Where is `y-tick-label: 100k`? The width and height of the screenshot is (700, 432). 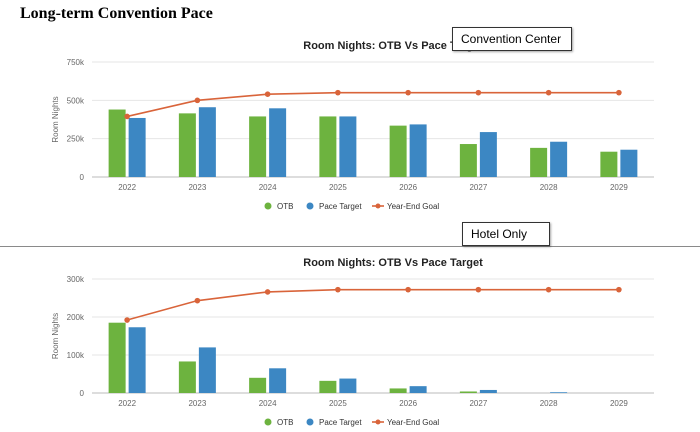
y-tick-label: 100k is located at coordinates (76, 355).